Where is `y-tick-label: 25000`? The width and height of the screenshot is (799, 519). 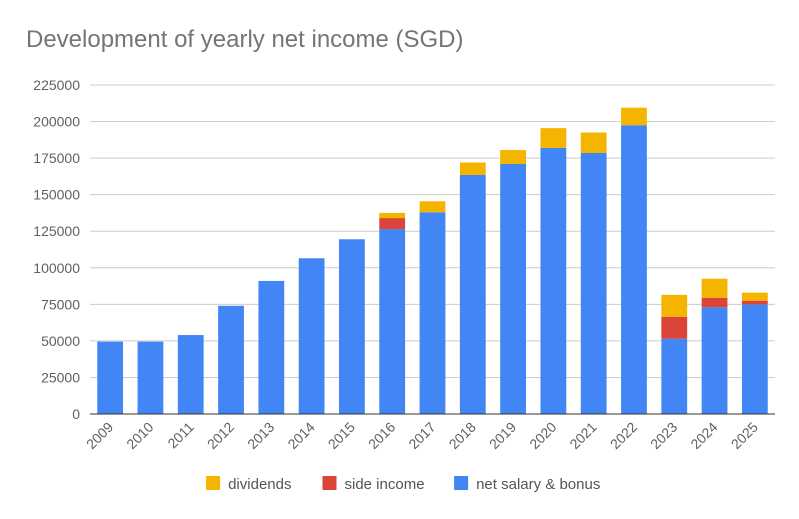
y-tick-label: 25000 is located at coordinates (60, 377).